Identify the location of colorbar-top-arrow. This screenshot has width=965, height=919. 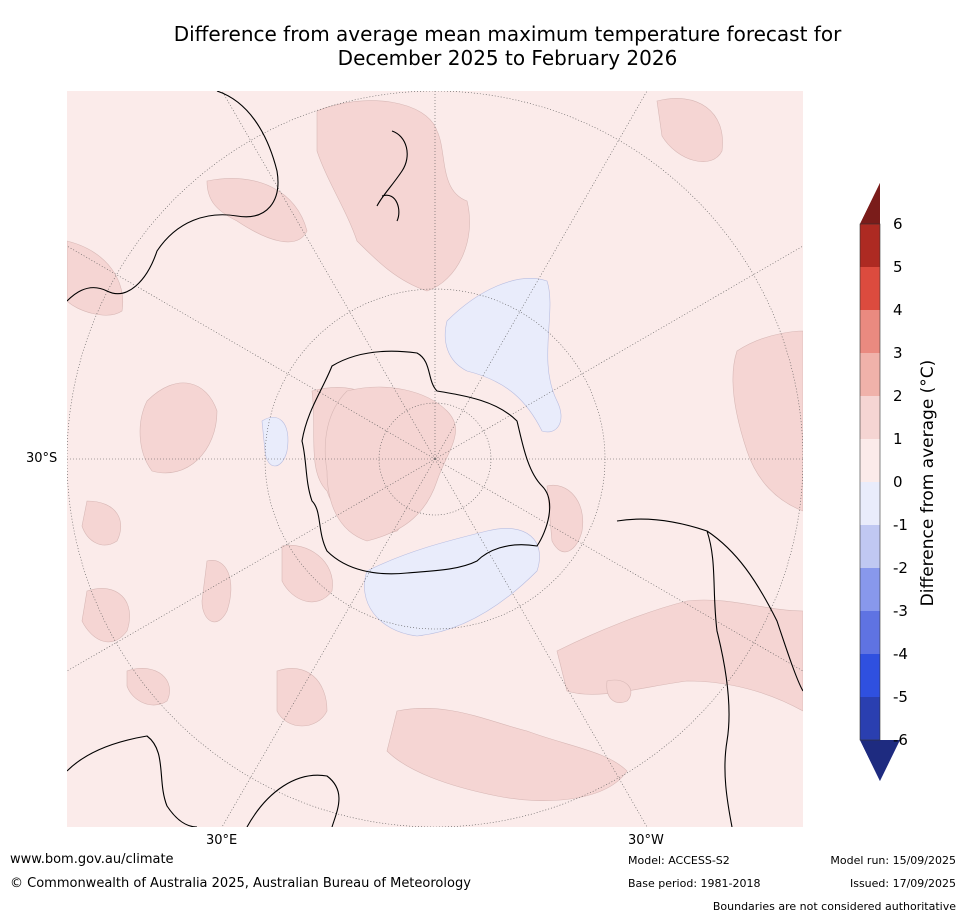
(870, 203).